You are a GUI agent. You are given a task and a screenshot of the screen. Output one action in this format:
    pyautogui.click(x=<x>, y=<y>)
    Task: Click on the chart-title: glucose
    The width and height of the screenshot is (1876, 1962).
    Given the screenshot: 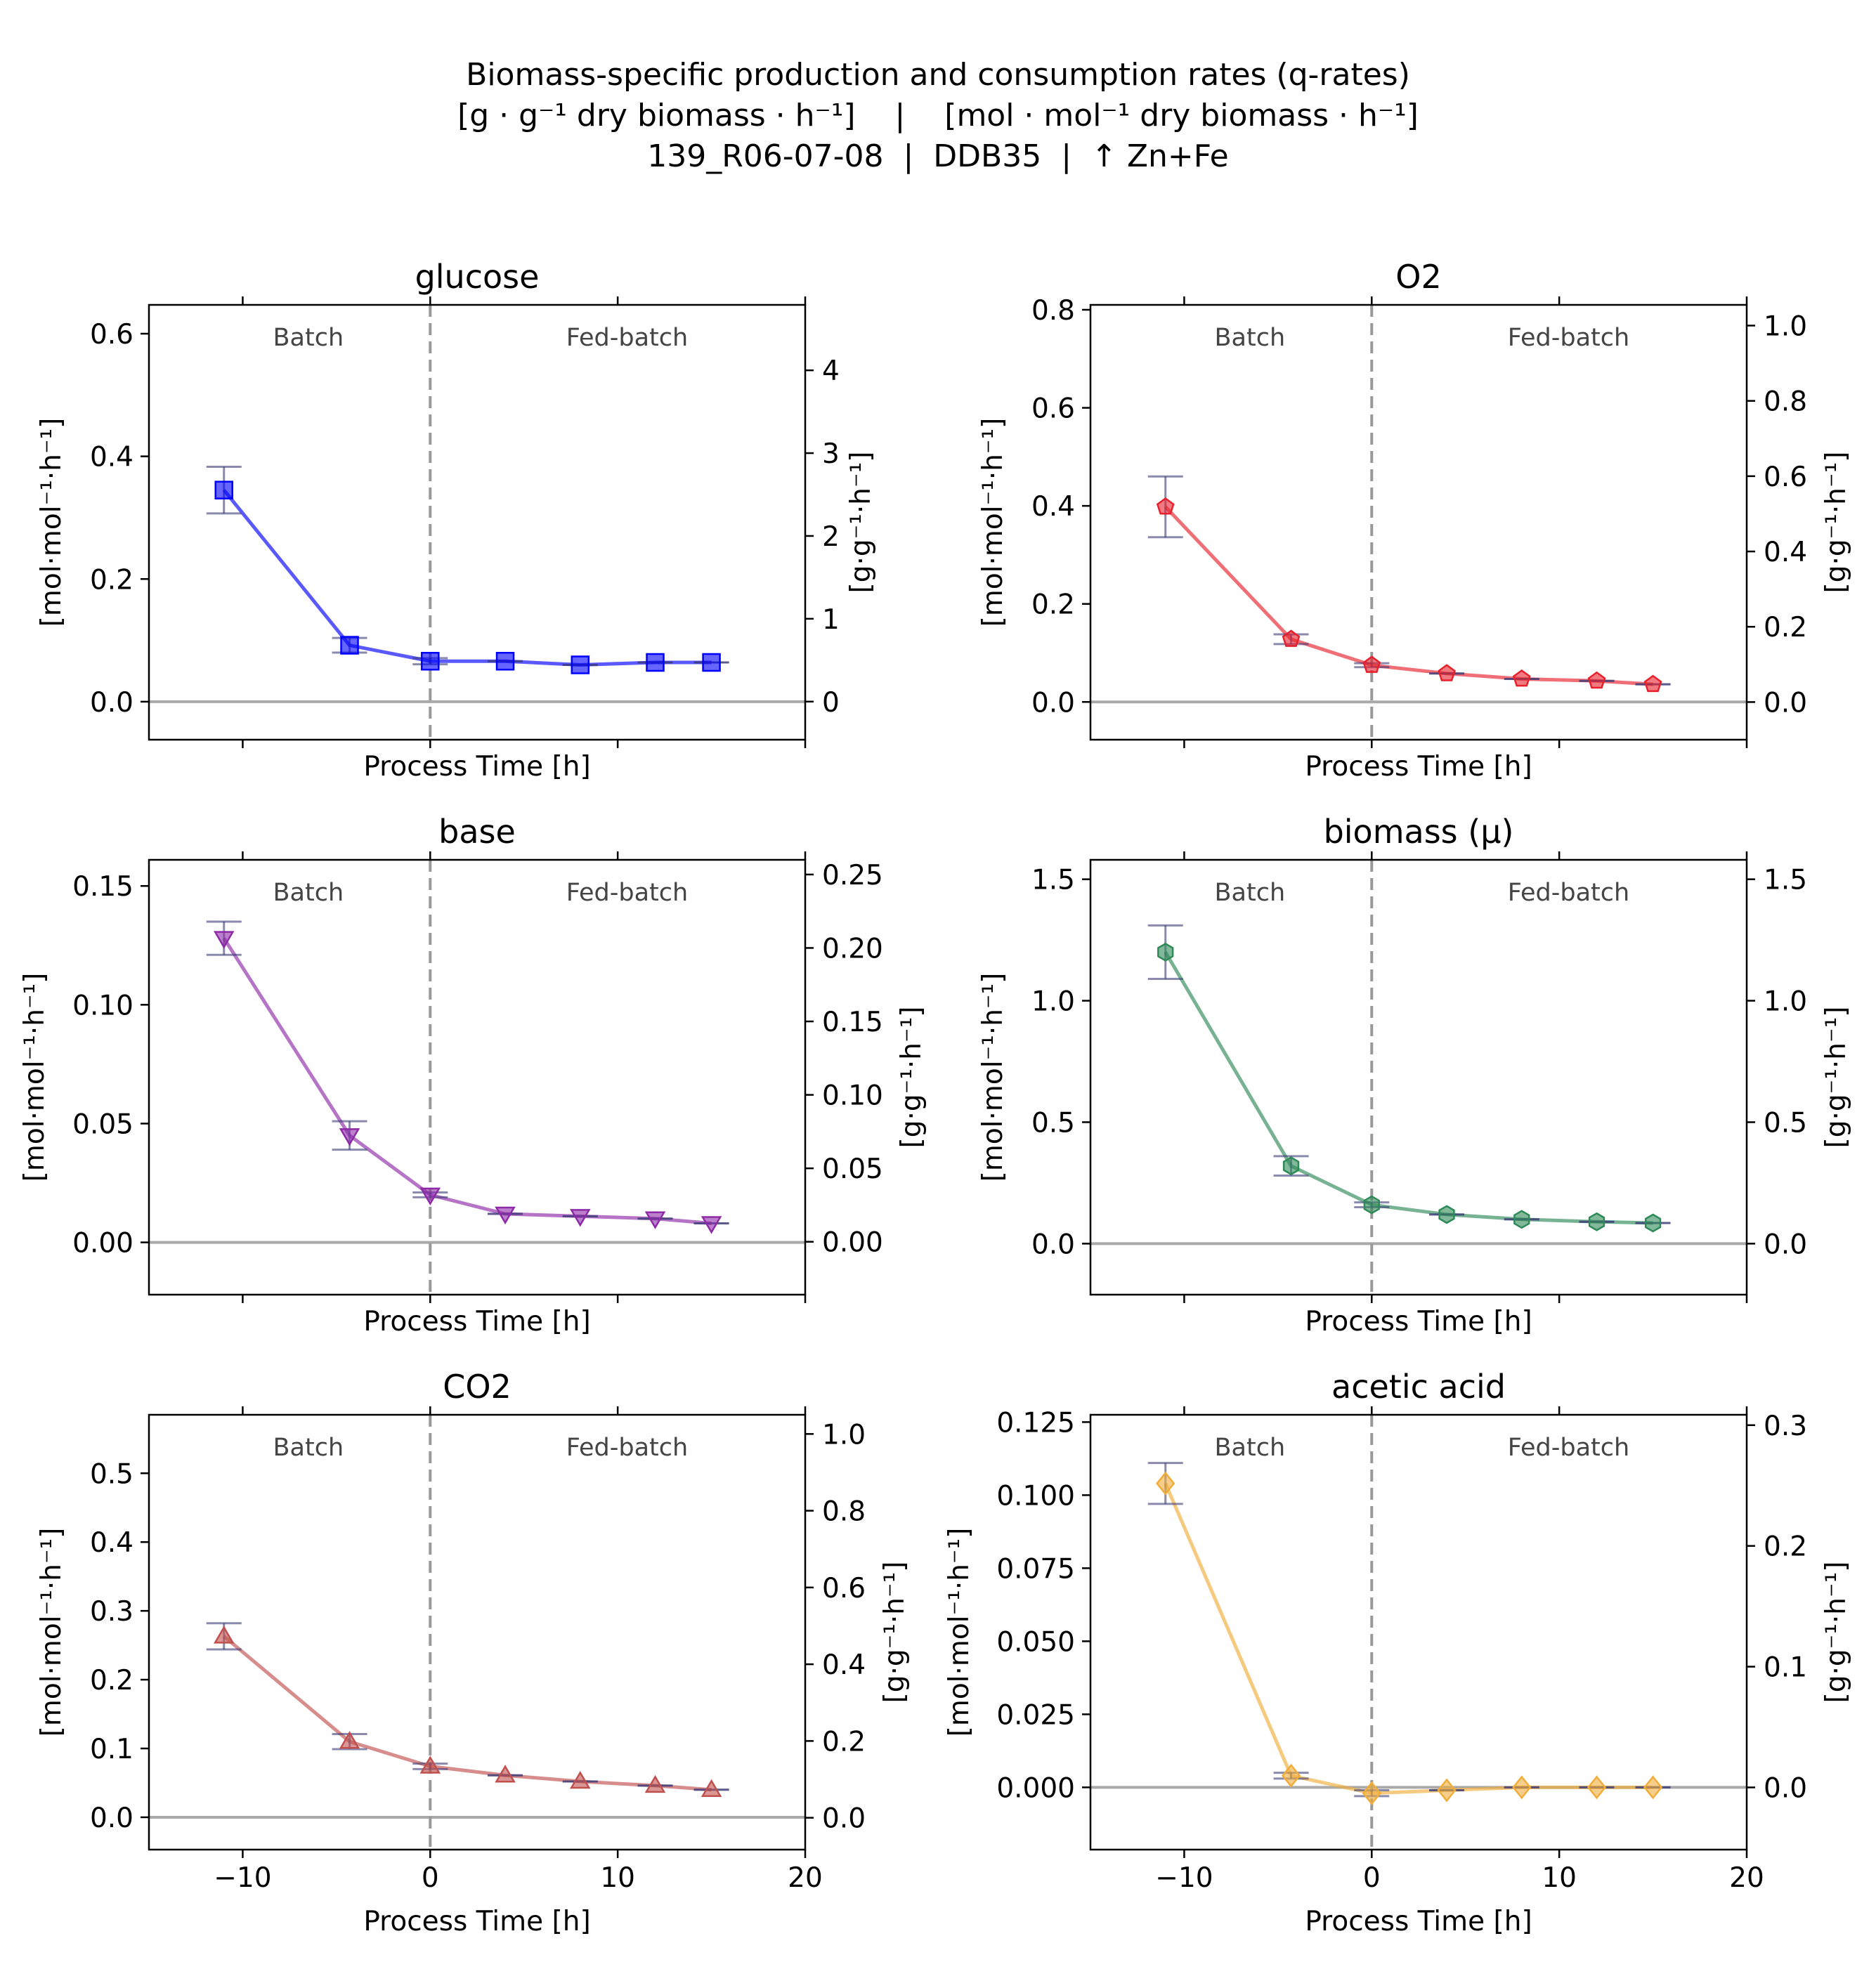 What is the action you would take?
    pyautogui.click(x=478, y=277)
    